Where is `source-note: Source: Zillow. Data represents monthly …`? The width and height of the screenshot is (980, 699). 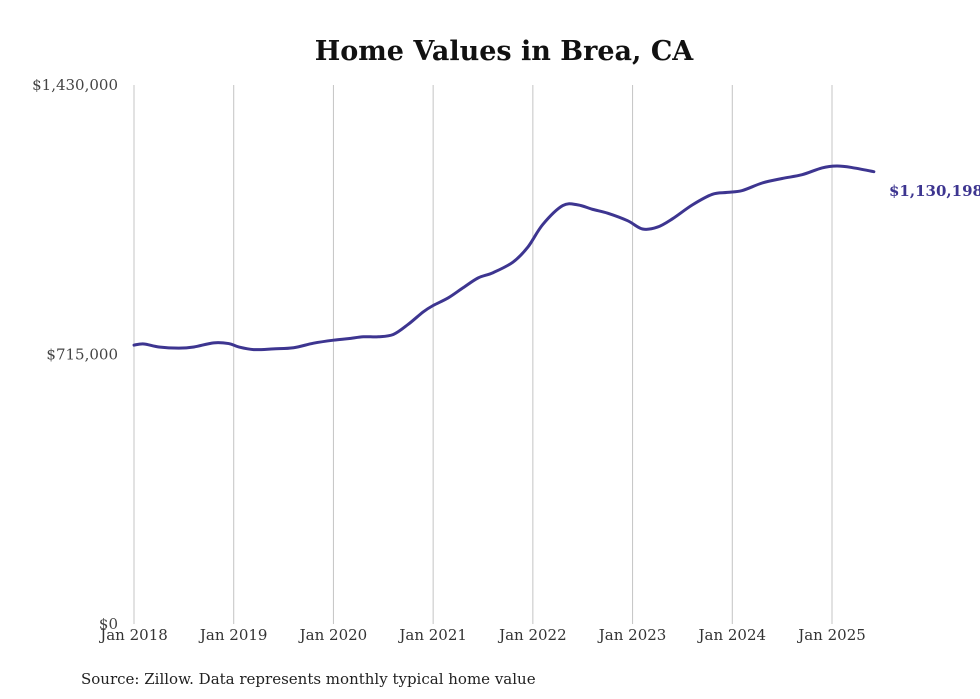 source-note: Source: Zillow. Data represents monthly … is located at coordinates (308, 679).